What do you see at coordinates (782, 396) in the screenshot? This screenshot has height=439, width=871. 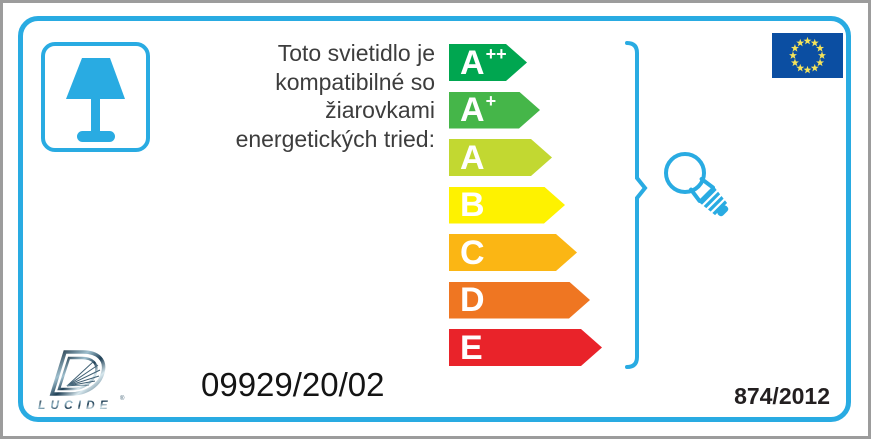 I see `regulation-number: 874/2012` at bounding box center [782, 396].